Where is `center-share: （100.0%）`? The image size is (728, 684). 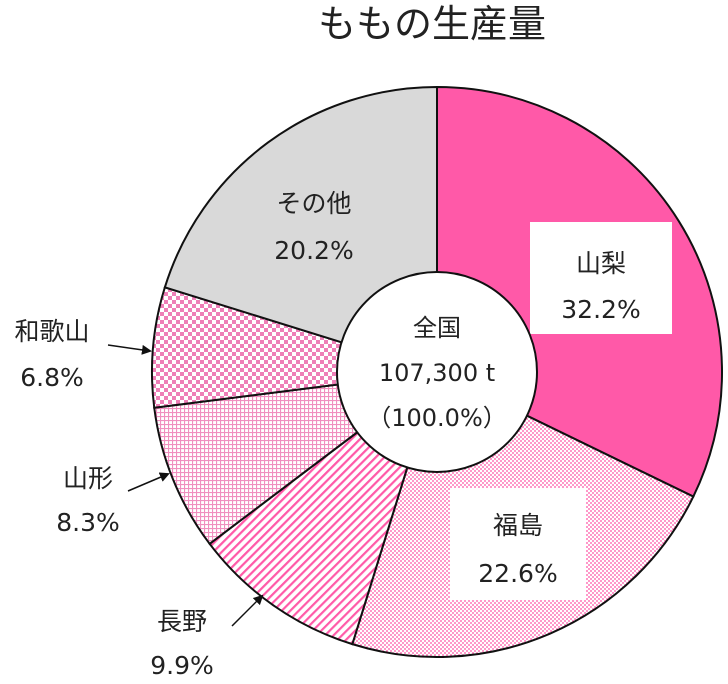
center-share: （100.0%） is located at coordinates (437, 418).